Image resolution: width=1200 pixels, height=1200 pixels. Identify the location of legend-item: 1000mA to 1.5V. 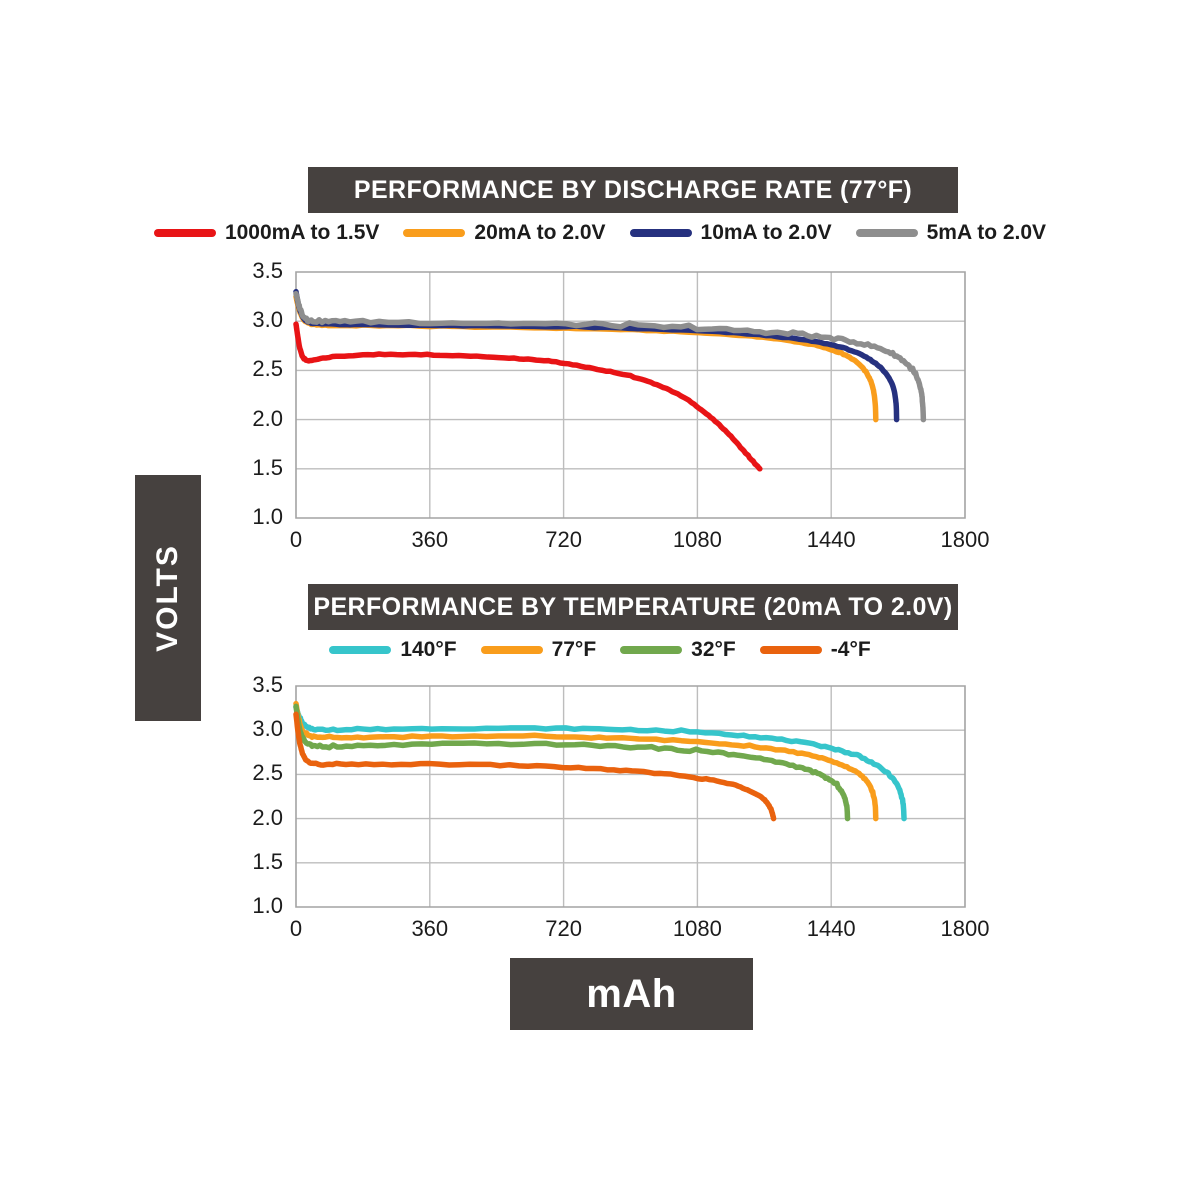
(266, 233).